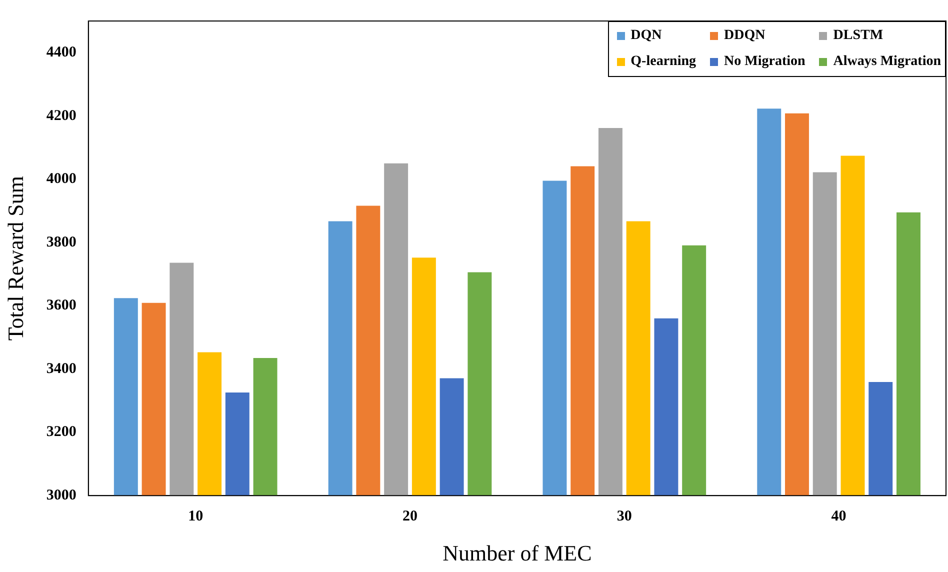 Image resolution: width=948 pixels, height=572 pixels. Describe the element at coordinates (61, 368) in the screenshot. I see `y-tick-label: 3400` at that location.